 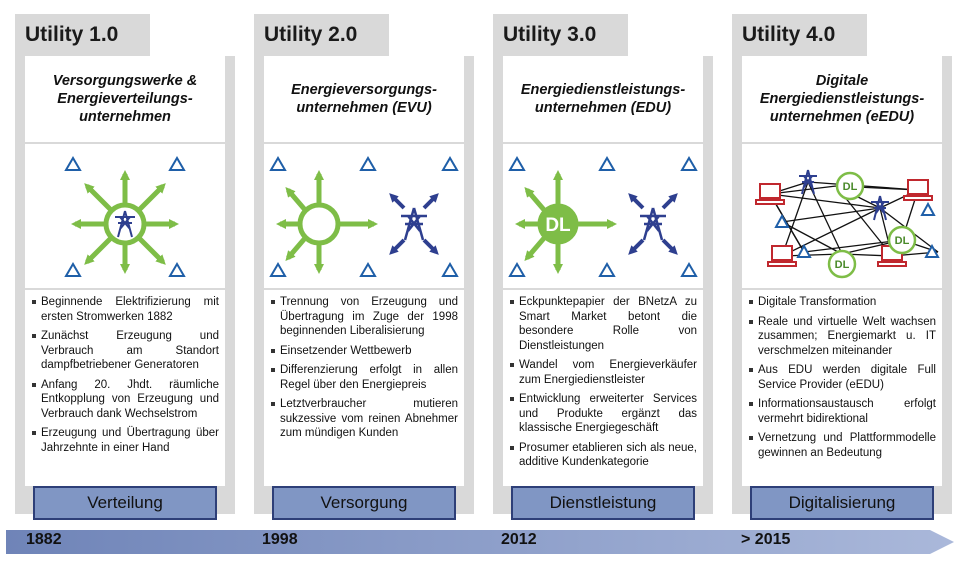 I want to click on service-circle-icon, so click(x=558, y=224).